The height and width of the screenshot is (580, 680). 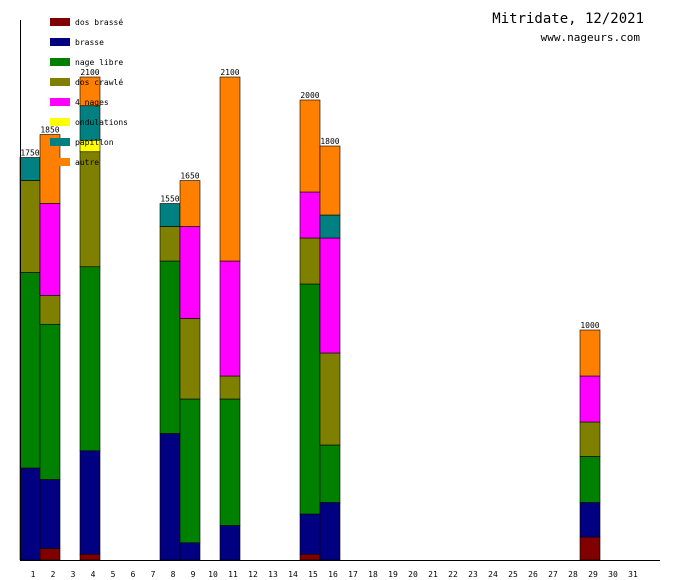 What do you see at coordinates (90, 209) in the screenshot?
I see `bar-segment-day-4-dos-crawlé` at bounding box center [90, 209].